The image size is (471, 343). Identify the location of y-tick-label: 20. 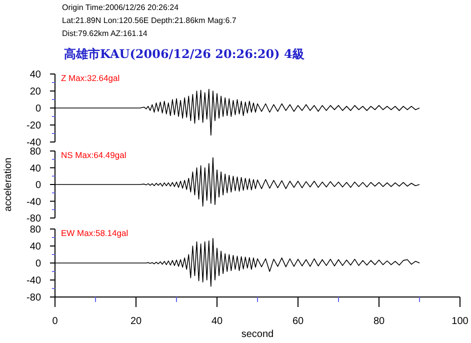
(36, 92).